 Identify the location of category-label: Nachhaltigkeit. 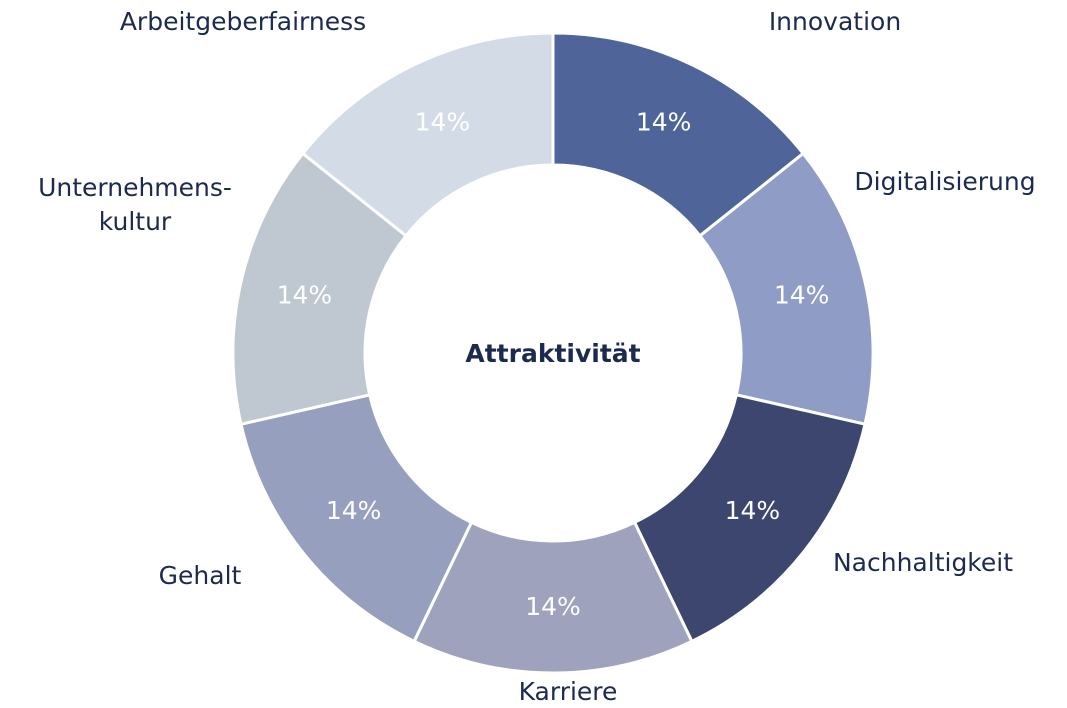
(923, 562).